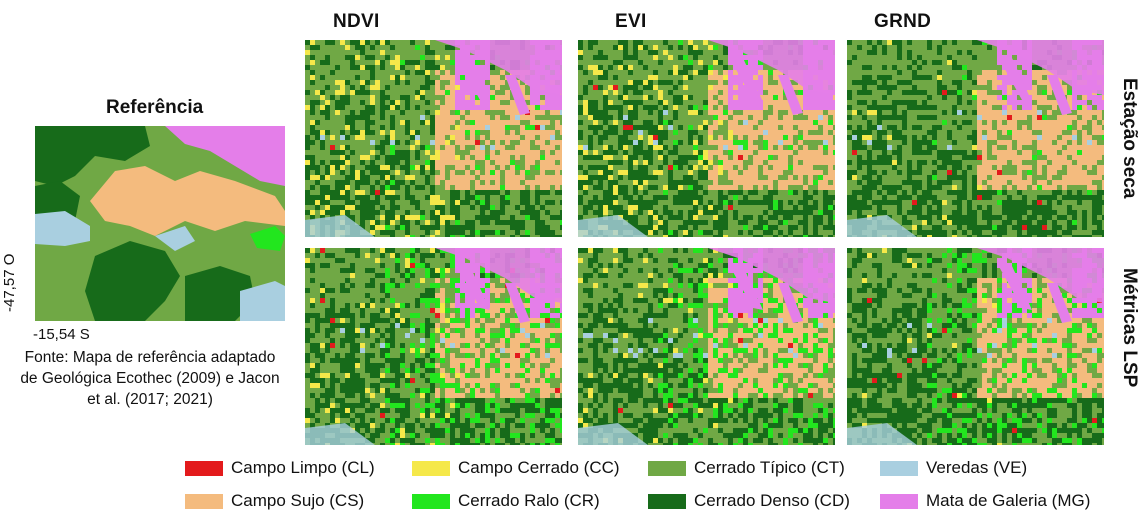 This screenshot has width=1141, height=526. I want to click on column-title-evi: EVI, so click(631, 21).